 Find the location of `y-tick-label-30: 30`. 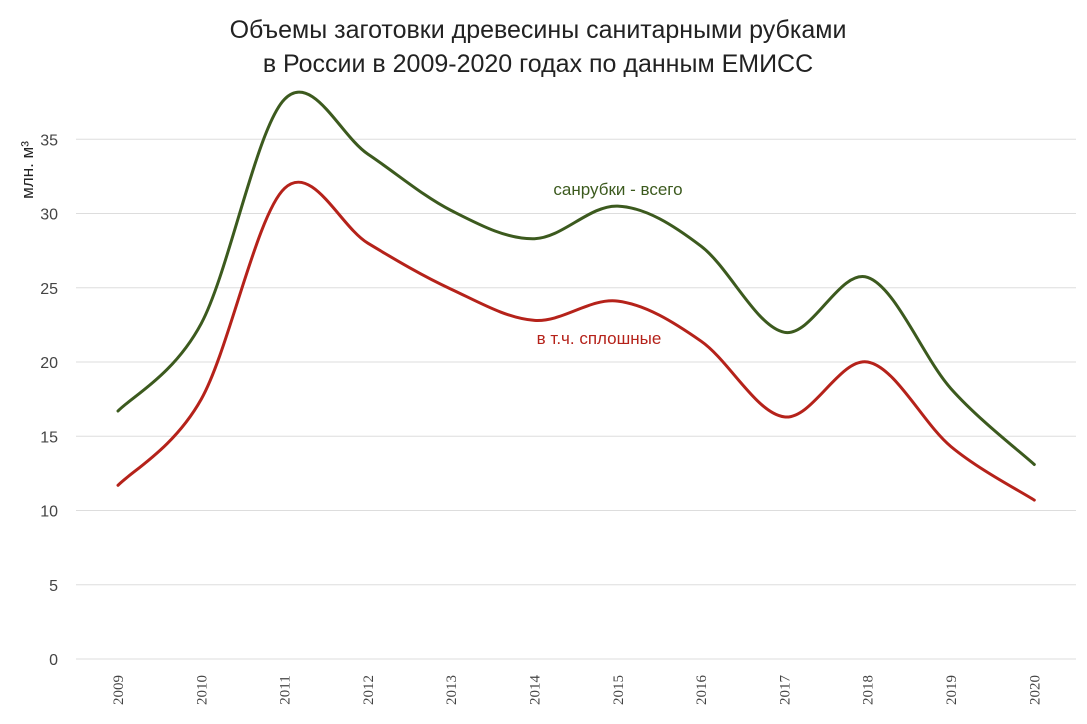

y-tick-label-30: 30 is located at coordinates (49, 215).